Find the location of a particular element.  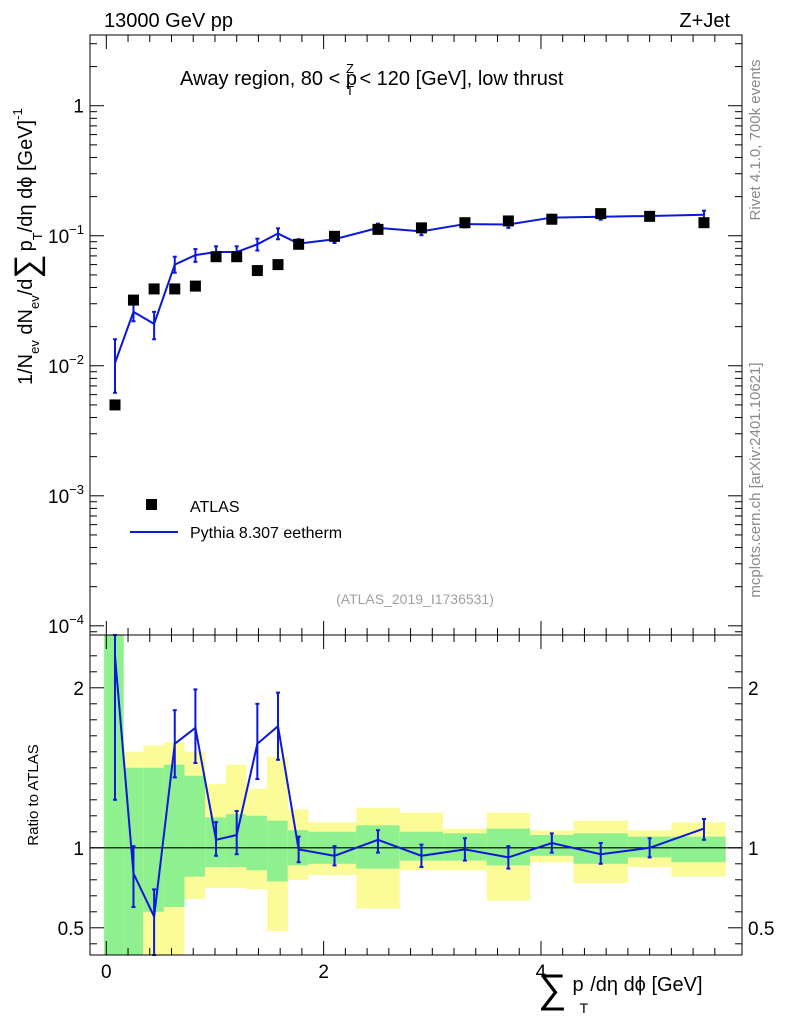

rivet-version-label: Rivet 4.1.0, 700k events is located at coordinates (755, 140).